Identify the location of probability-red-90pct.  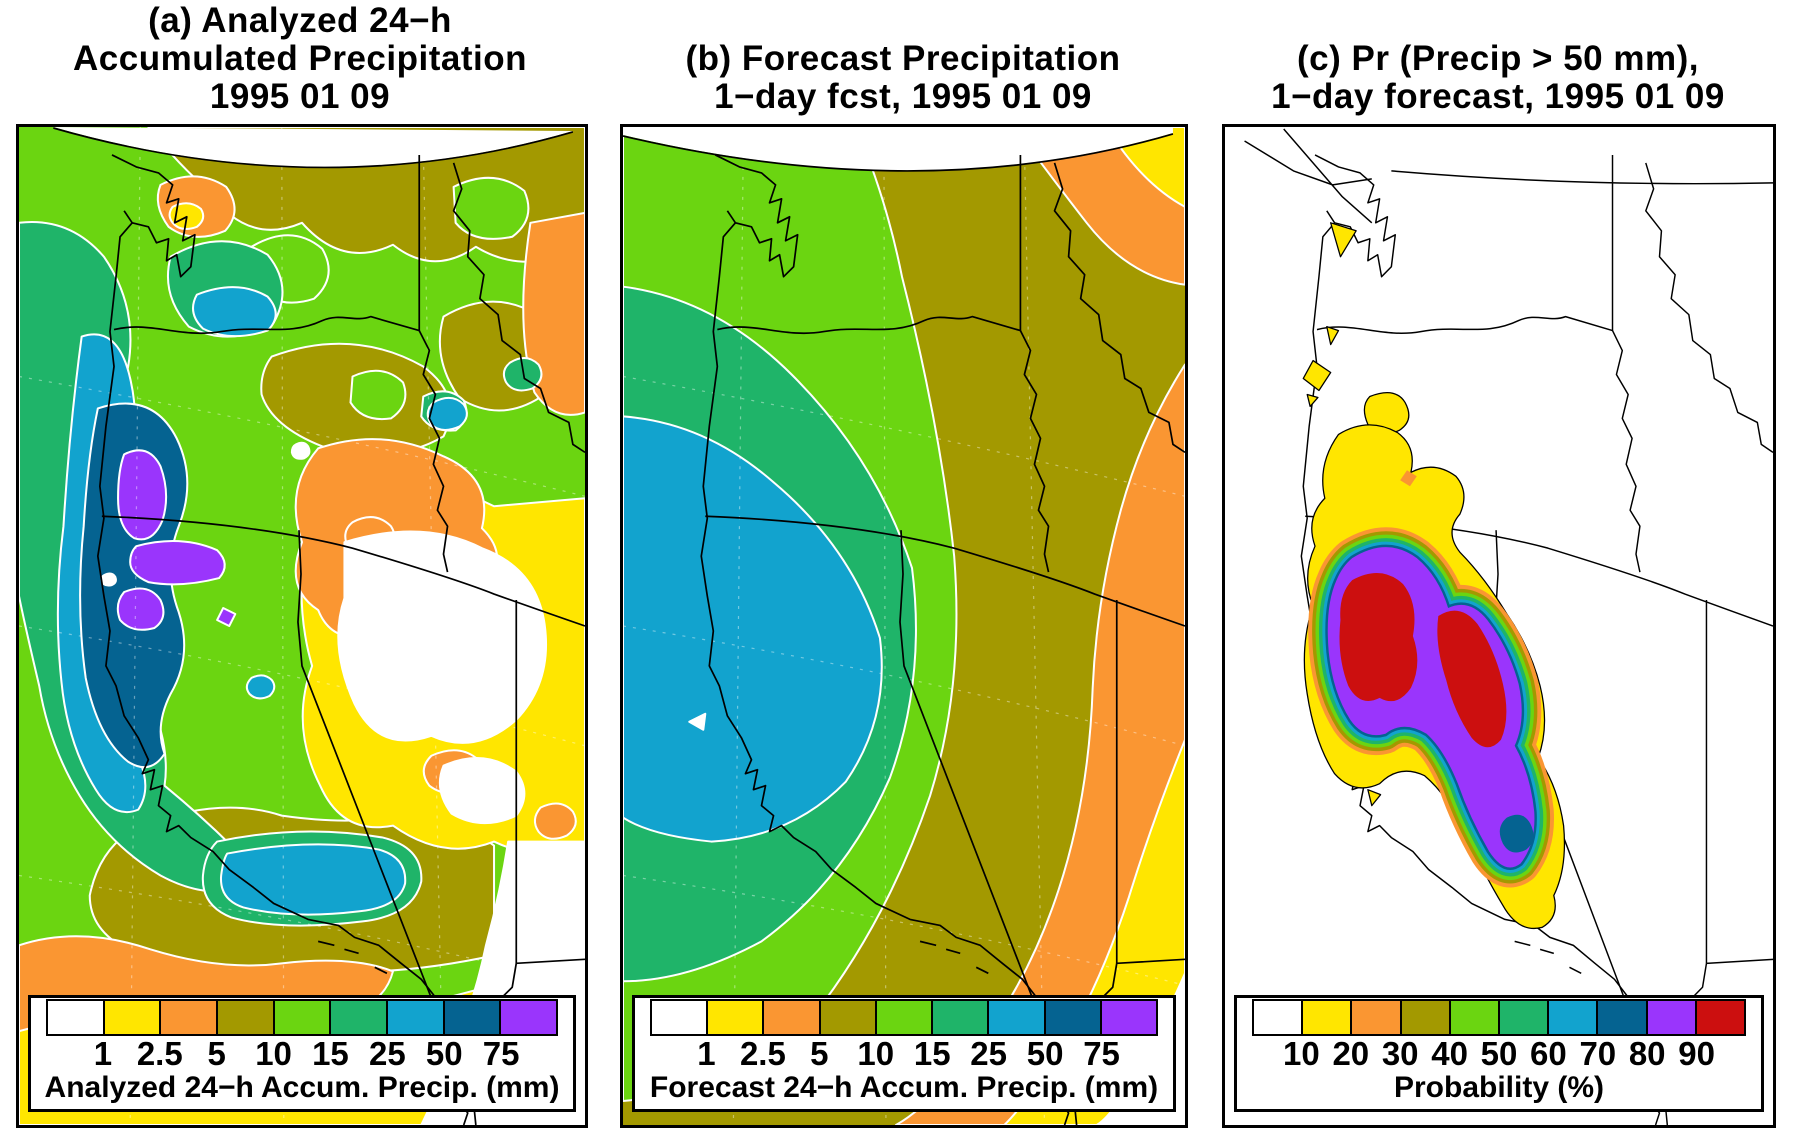
(1423, 660).